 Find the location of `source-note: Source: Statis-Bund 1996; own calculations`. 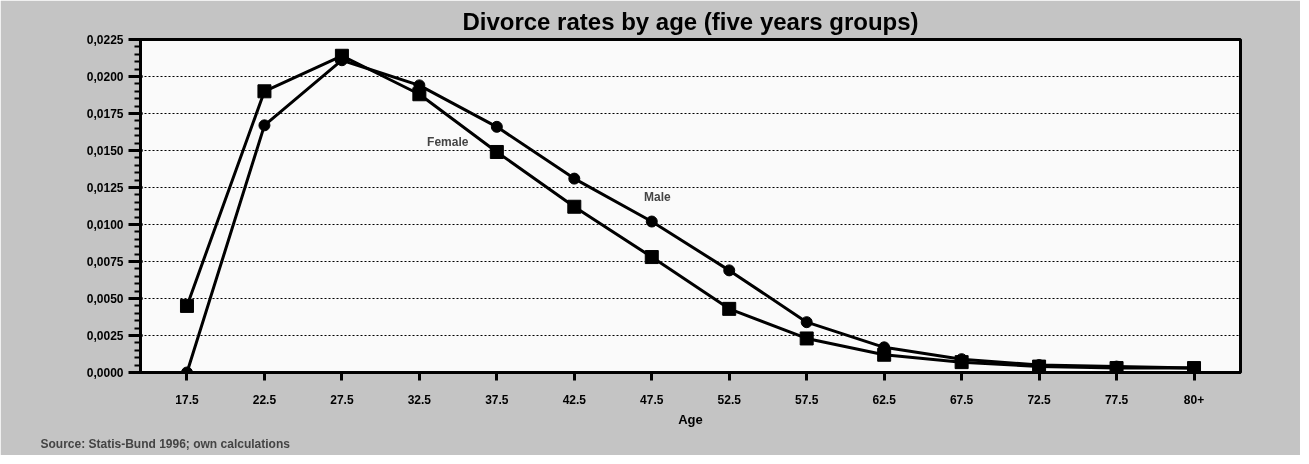

source-note: Source: Statis-Bund 1996; own calculations is located at coordinates (165, 443).